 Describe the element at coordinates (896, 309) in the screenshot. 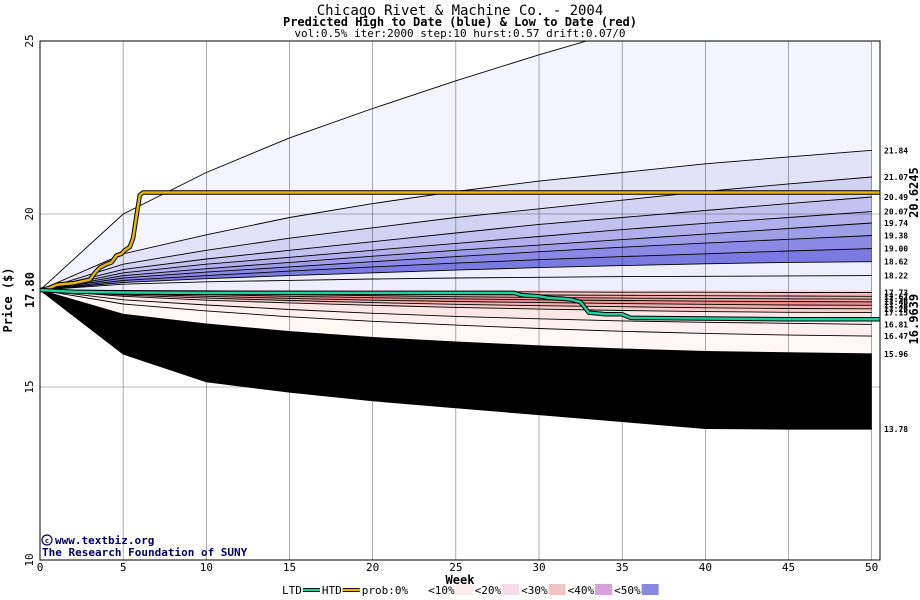

I see `low-band-label-6: 17.26` at that location.